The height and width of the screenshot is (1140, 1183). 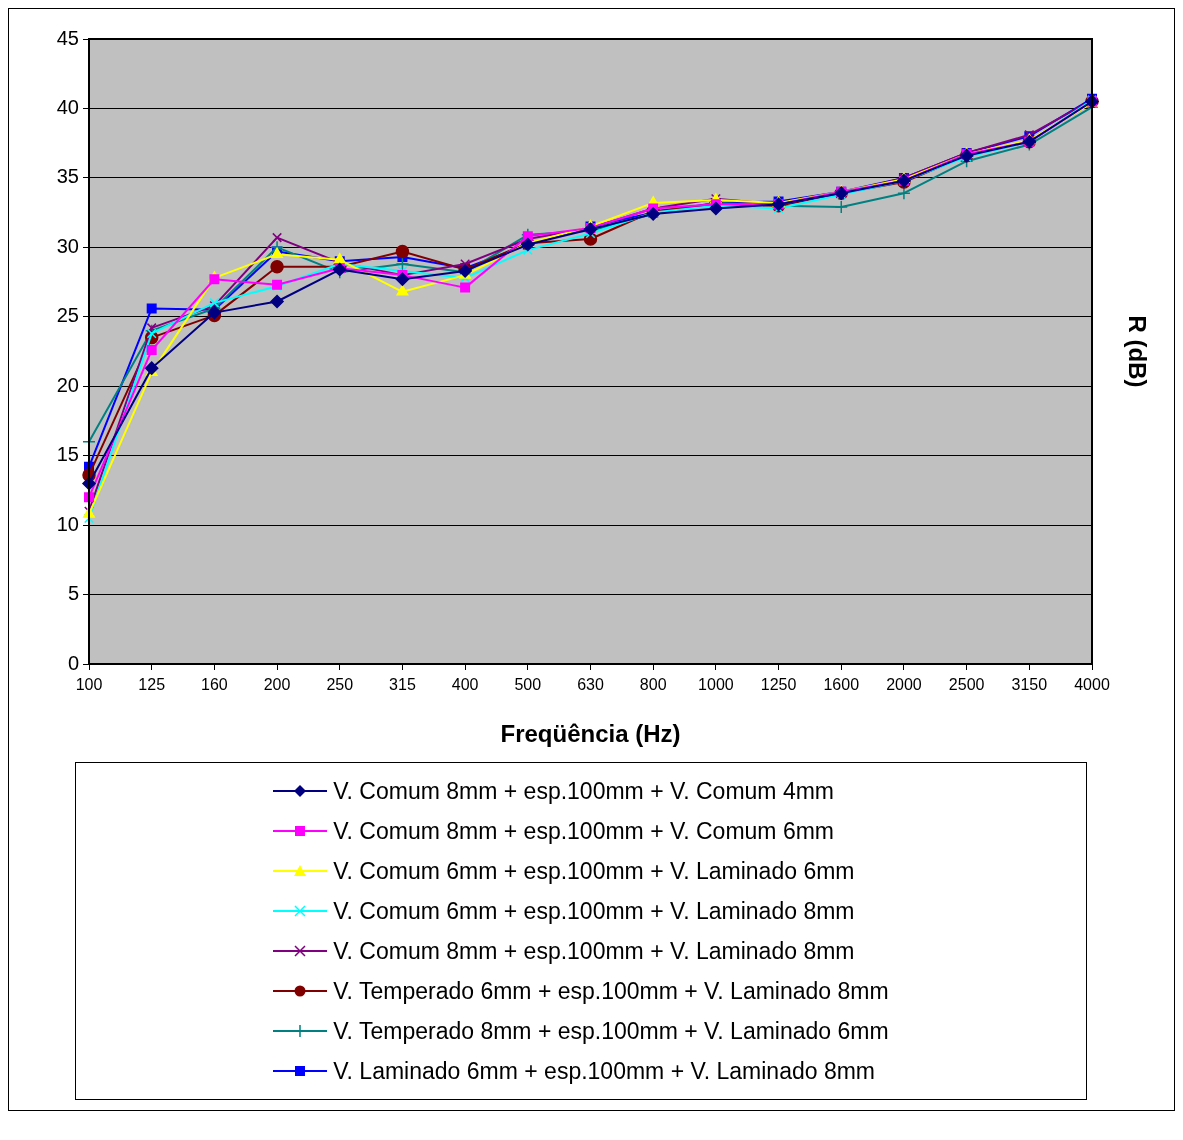 What do you see at coordinates (904, 685) in the screenshot?
I see `x-tick-label: 2000` at bounding box center [904, 685].